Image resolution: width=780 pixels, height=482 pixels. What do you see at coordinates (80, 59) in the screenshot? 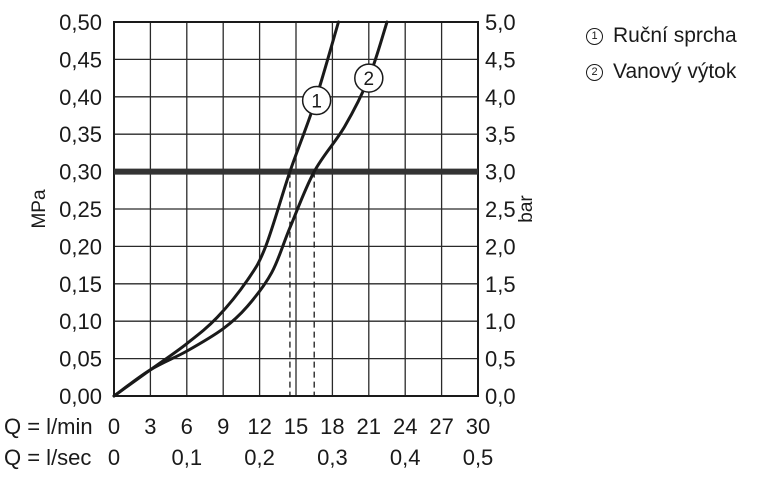
I see `y-tick-label: 0,45` at bounding box center [80, 59].